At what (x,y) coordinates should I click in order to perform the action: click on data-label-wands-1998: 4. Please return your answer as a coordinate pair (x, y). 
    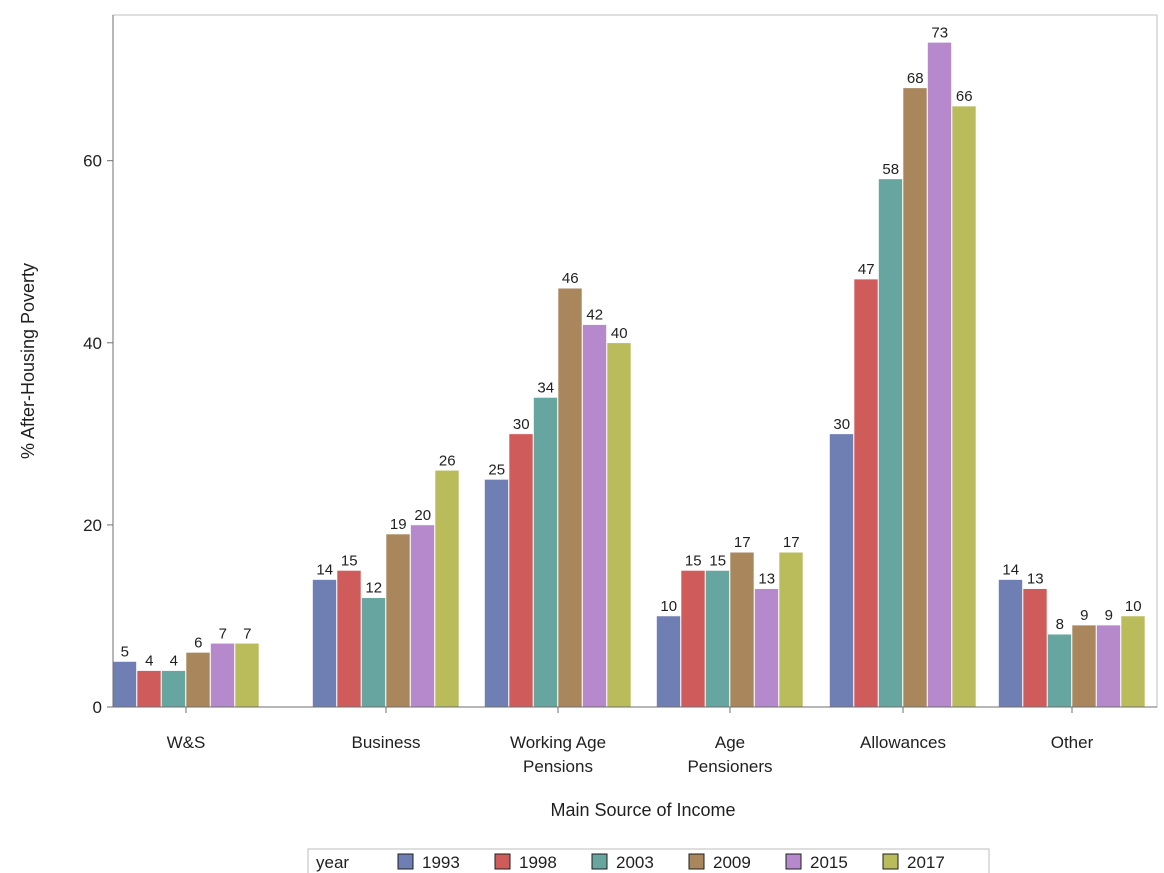
    Looking at the image, I should click on (149, 661).